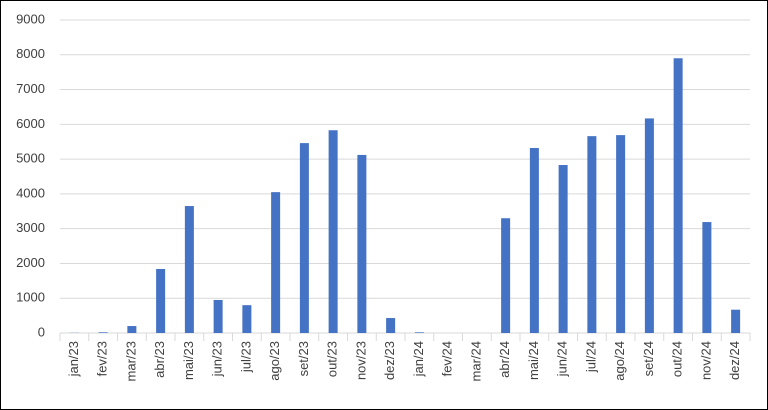  I want to click on x-tick-label: ago/23, so click(274, 361).